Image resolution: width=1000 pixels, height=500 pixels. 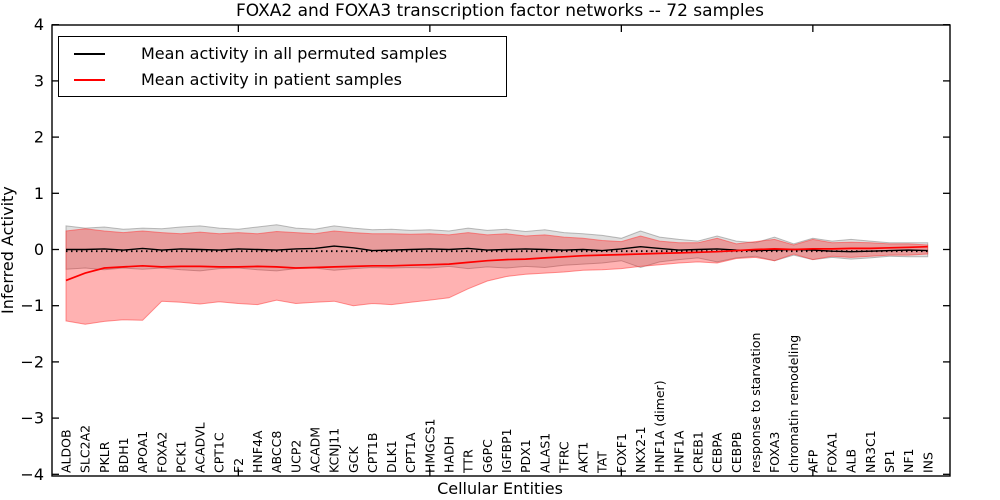 I want to click on y-tick-label: 1, so click(x=39, y=193).